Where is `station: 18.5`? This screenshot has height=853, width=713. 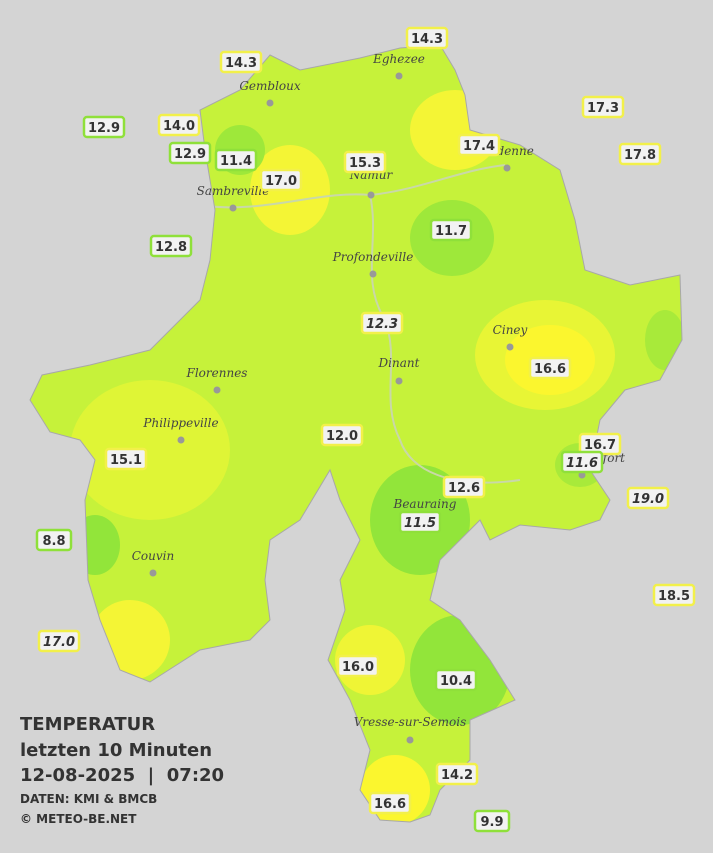 station: 18.5 is located at coordinates (674, 595).